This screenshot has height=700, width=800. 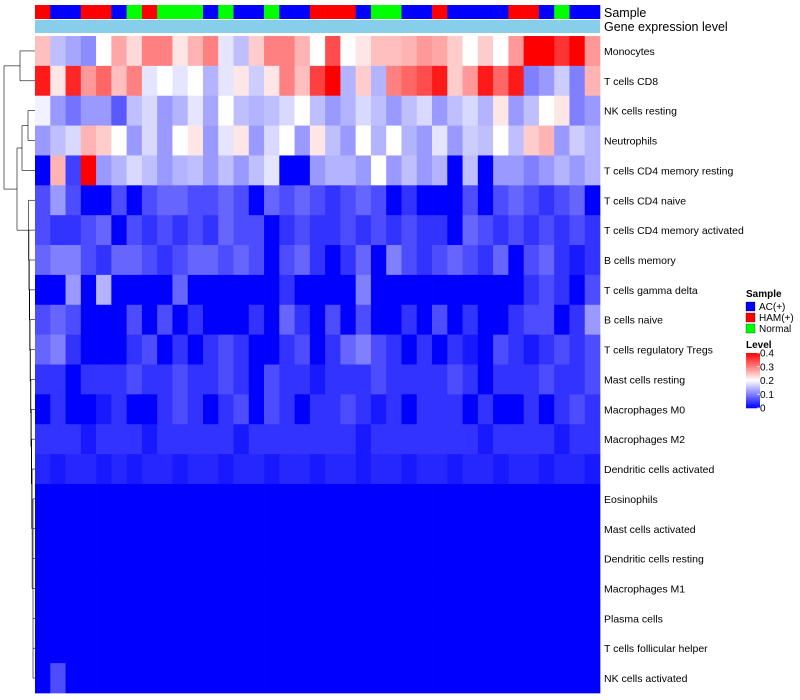 What do you see at coordinates (750, 306) in the screenshot?
I see `sample-legend-swatch` at bounding box center [750, 306].